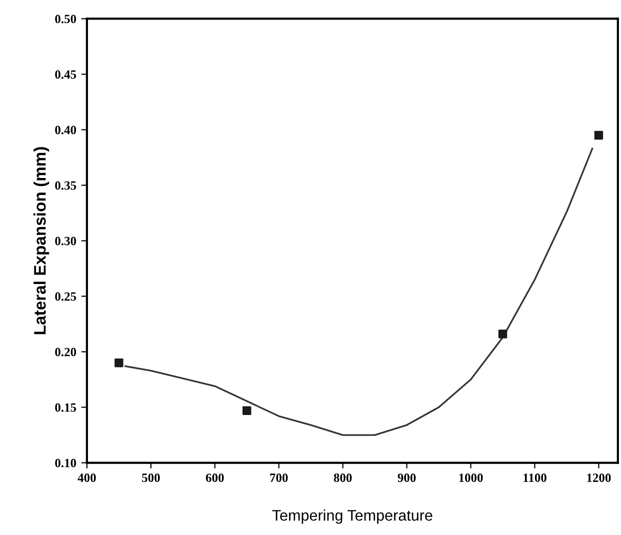  Describe the element at coordinates (42, 240) in the screenshot. I see `y-axis-title: Lateral Expansion (mm)` at that location.